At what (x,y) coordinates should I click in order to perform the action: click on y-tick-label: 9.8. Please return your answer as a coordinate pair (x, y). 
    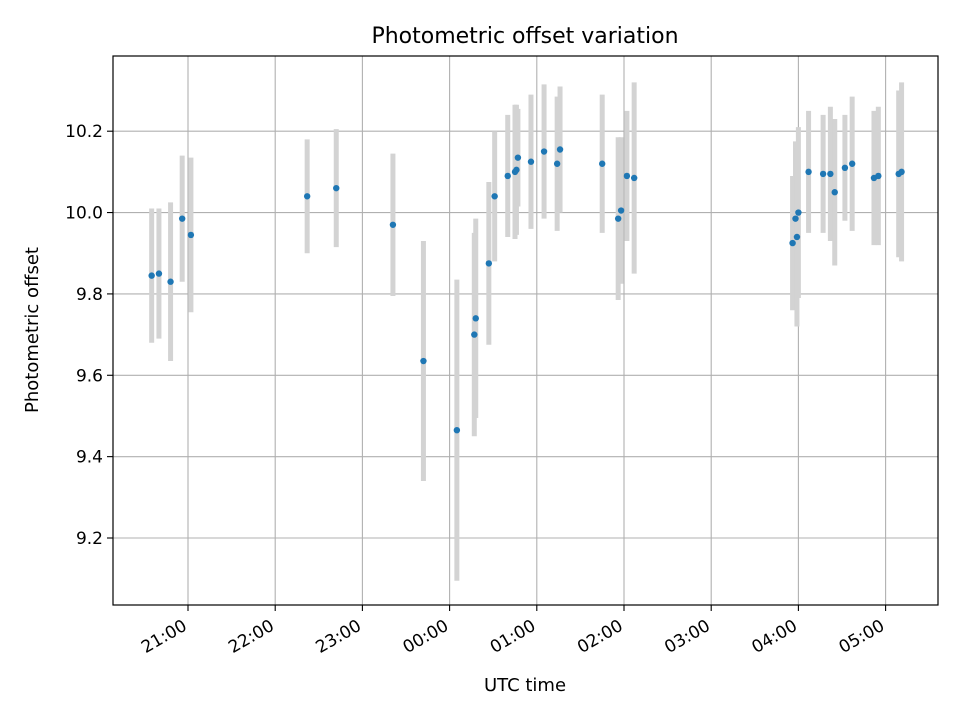
    Looking at the image, I should click on (89, 295).